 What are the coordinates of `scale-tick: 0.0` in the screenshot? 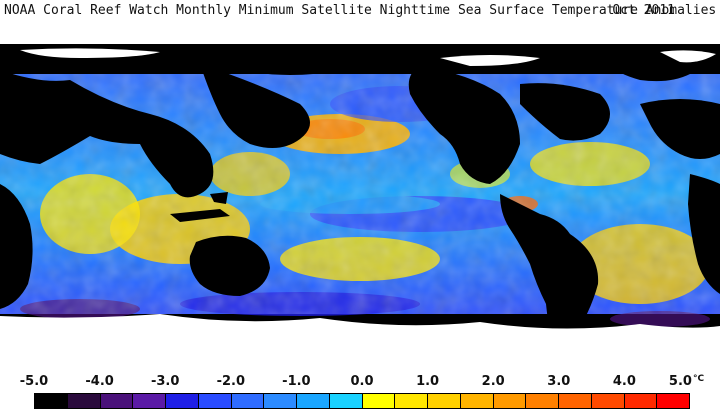 It's located at (362, 381).